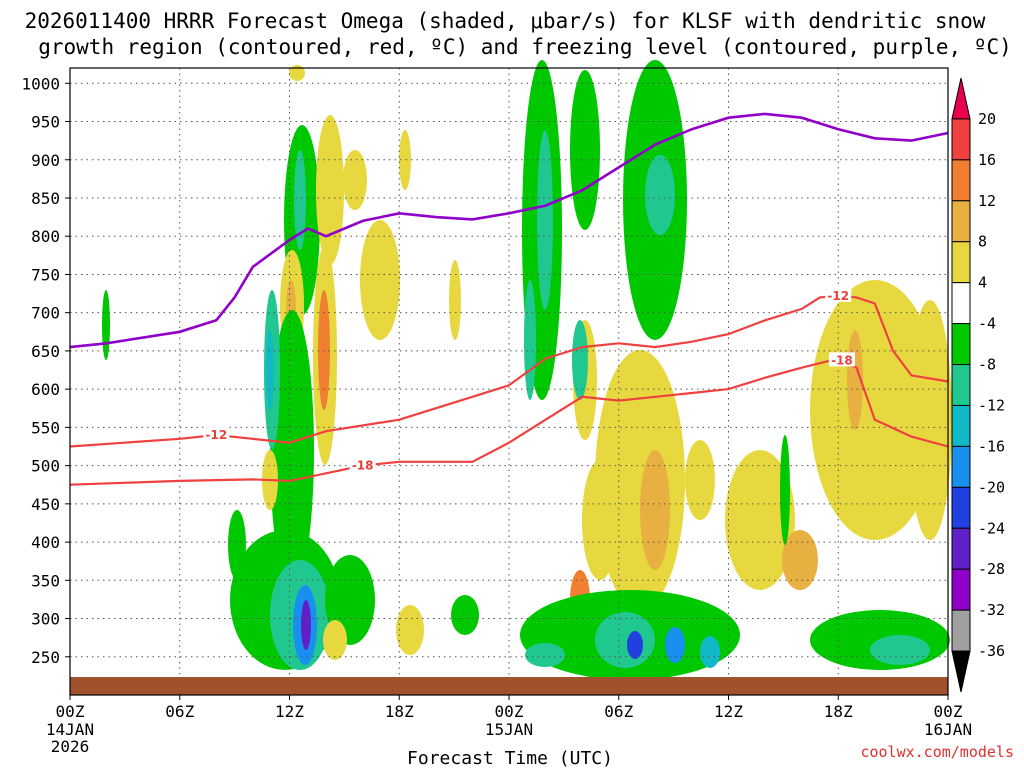 The image size is (1024, 768). What do you see at coordinates (978, 385) in the screenshot?
I see `colorbar: 20 16 12 8 4 -4 -8 -12 -16 -20 -24 -28 -32 -36` at bounding box center [978, 385].